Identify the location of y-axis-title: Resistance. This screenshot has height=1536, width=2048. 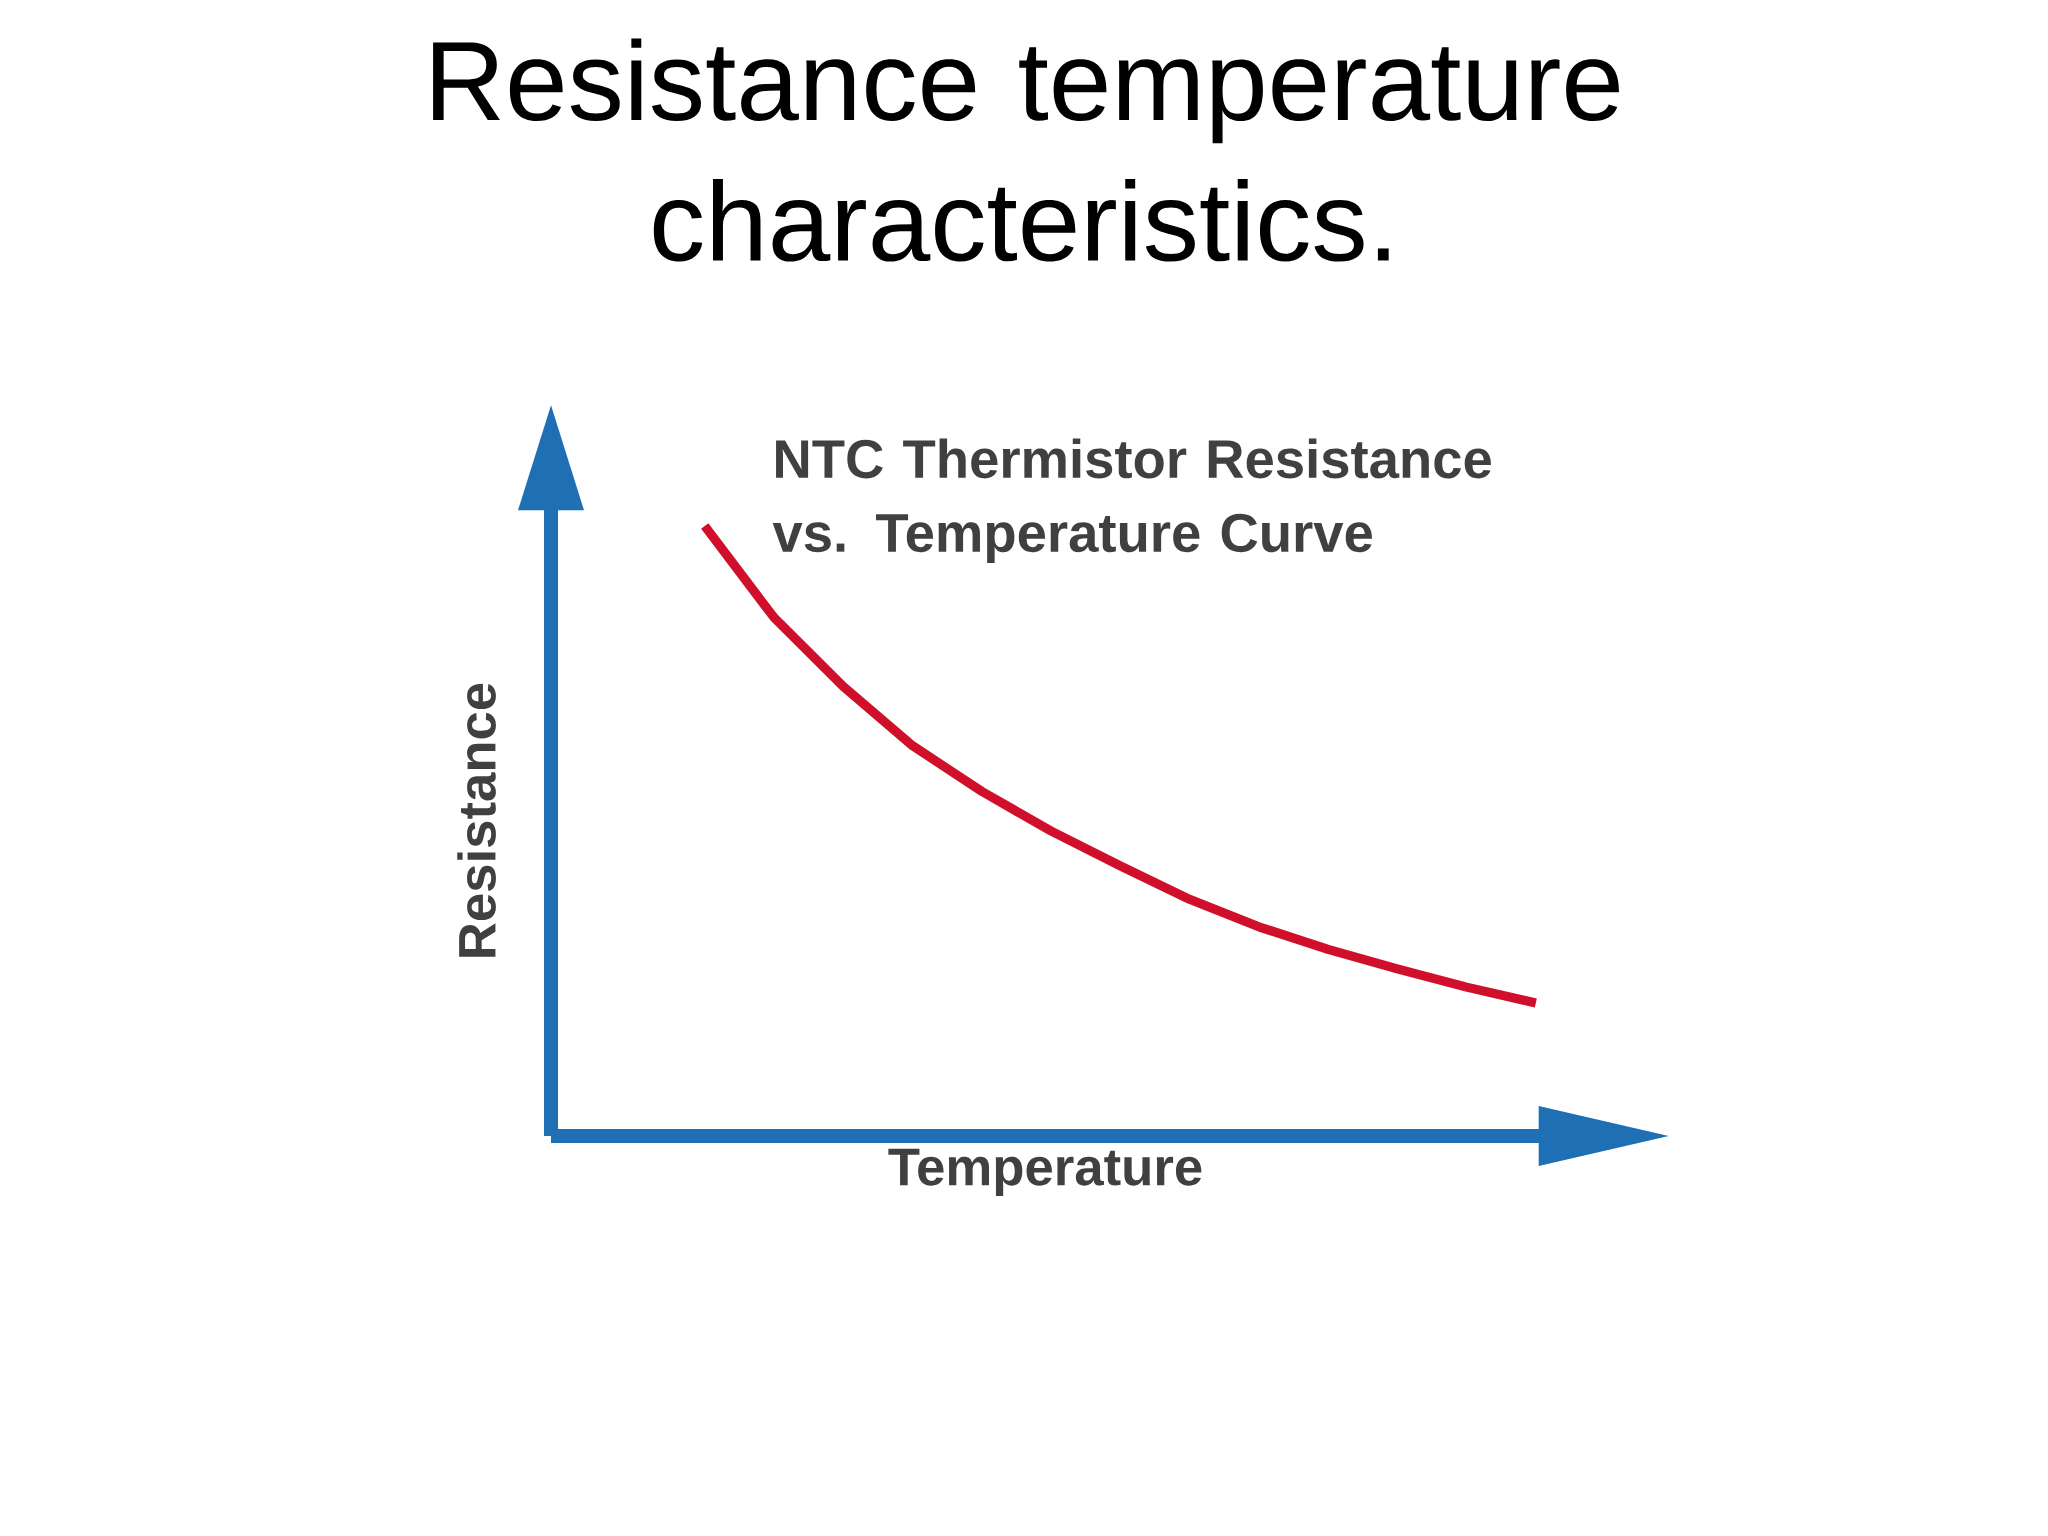
(476, 820).